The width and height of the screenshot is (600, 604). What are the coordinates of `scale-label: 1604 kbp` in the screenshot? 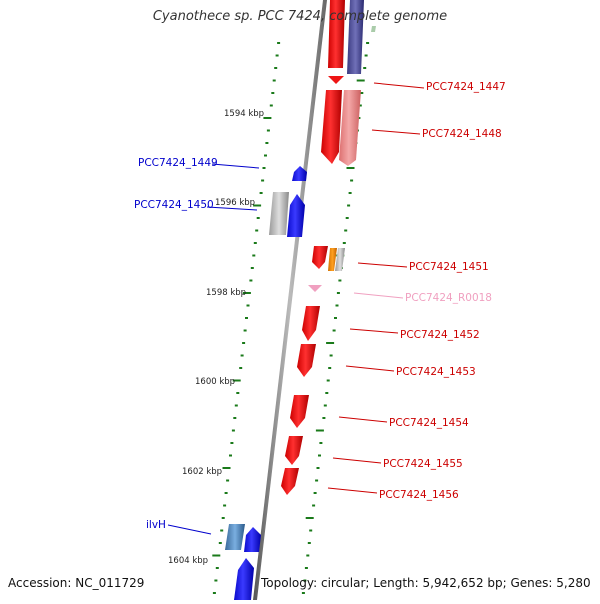 It's located at (188, 561).